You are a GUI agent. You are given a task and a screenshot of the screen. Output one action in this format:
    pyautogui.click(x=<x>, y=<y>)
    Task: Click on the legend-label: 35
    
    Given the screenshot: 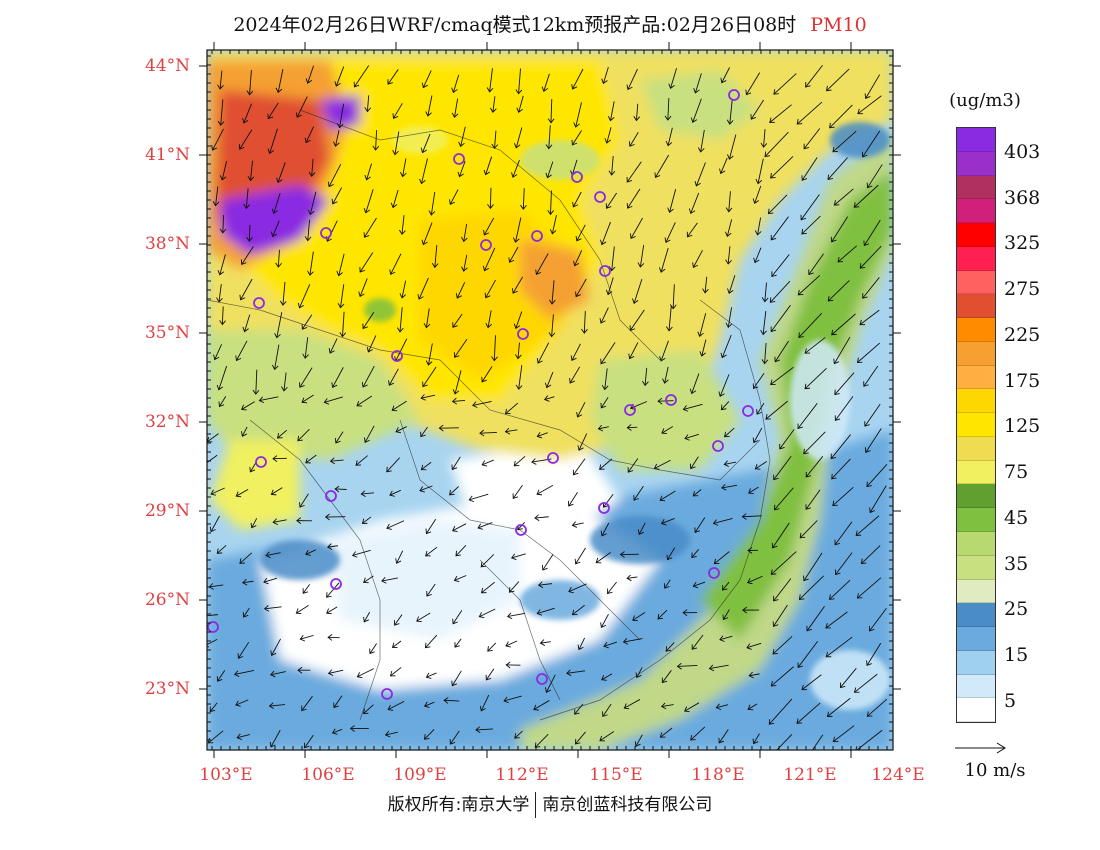 What is the action you would take?
    pyautogui.click(x=1016, y=564)
    